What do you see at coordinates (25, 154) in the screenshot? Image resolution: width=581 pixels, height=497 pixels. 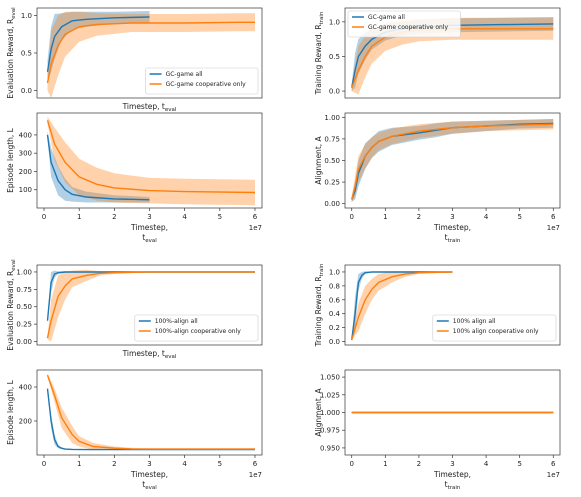 I see `y-tick-label: 300` at bounding box center [25, 154].